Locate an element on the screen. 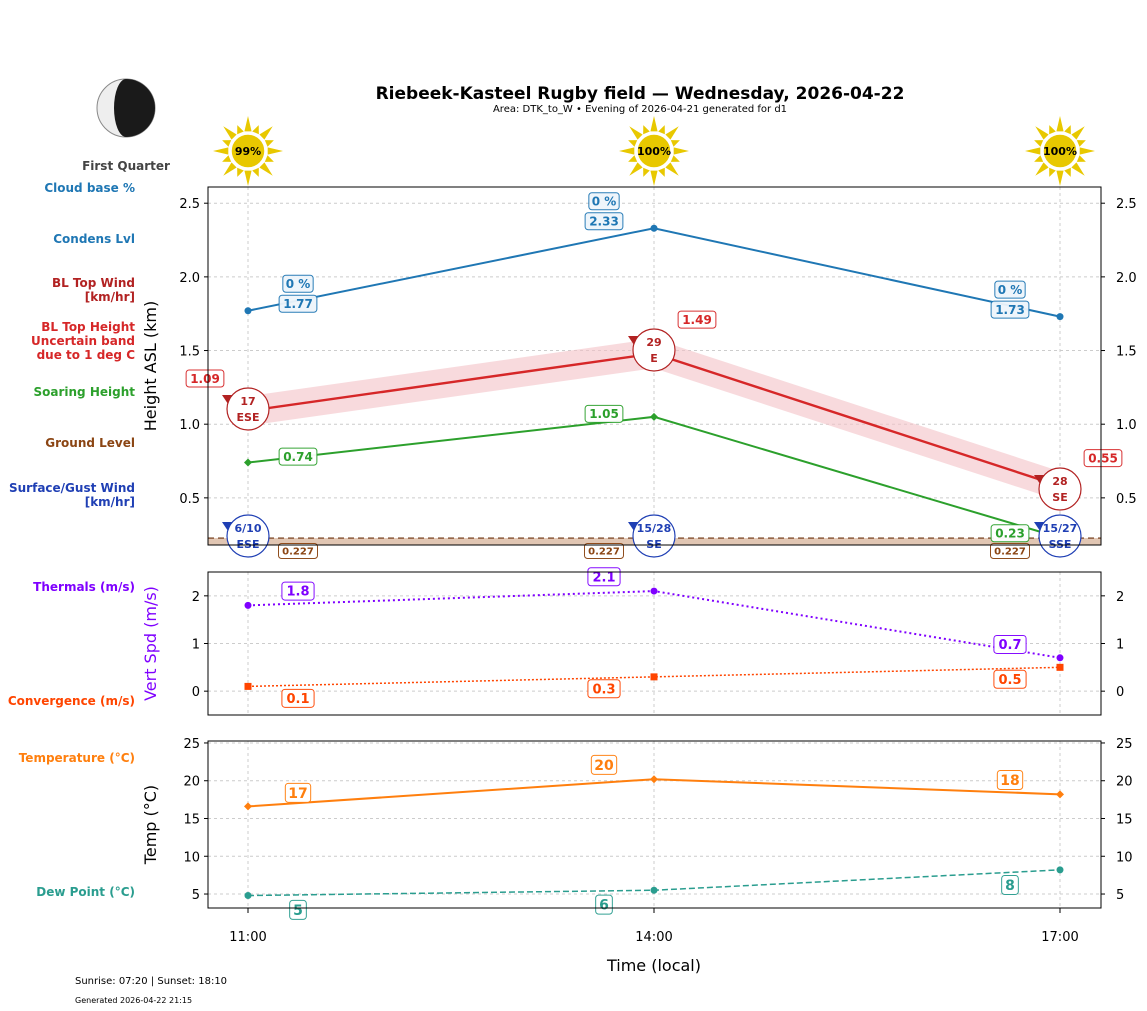 This screenshot has height=1011, width=1147. side-label: Soaring Height is located at coordinates (85, 392).